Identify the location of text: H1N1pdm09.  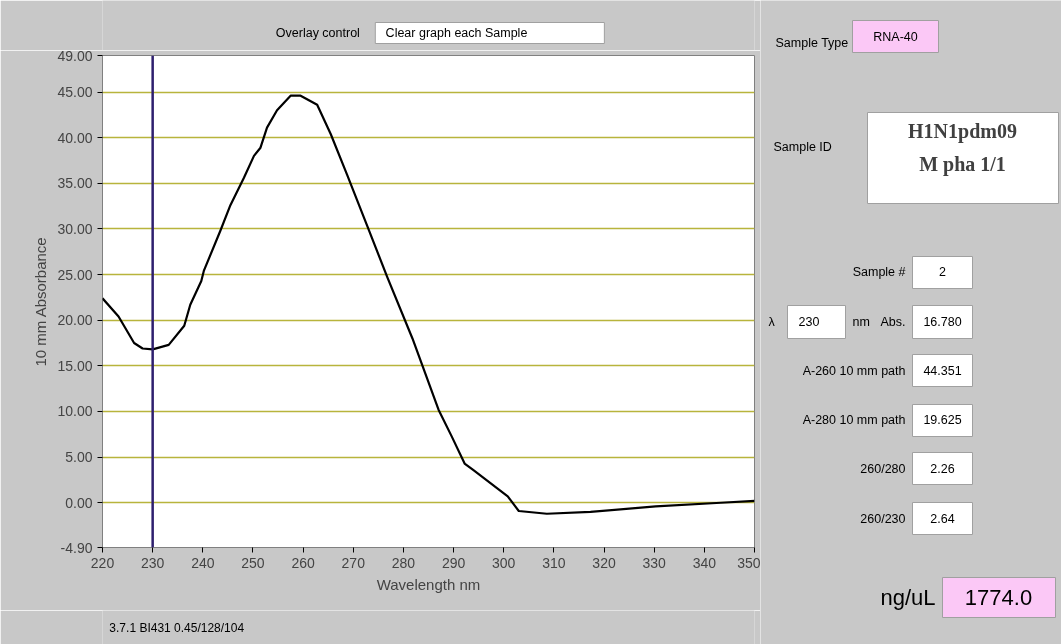
(962, 131).